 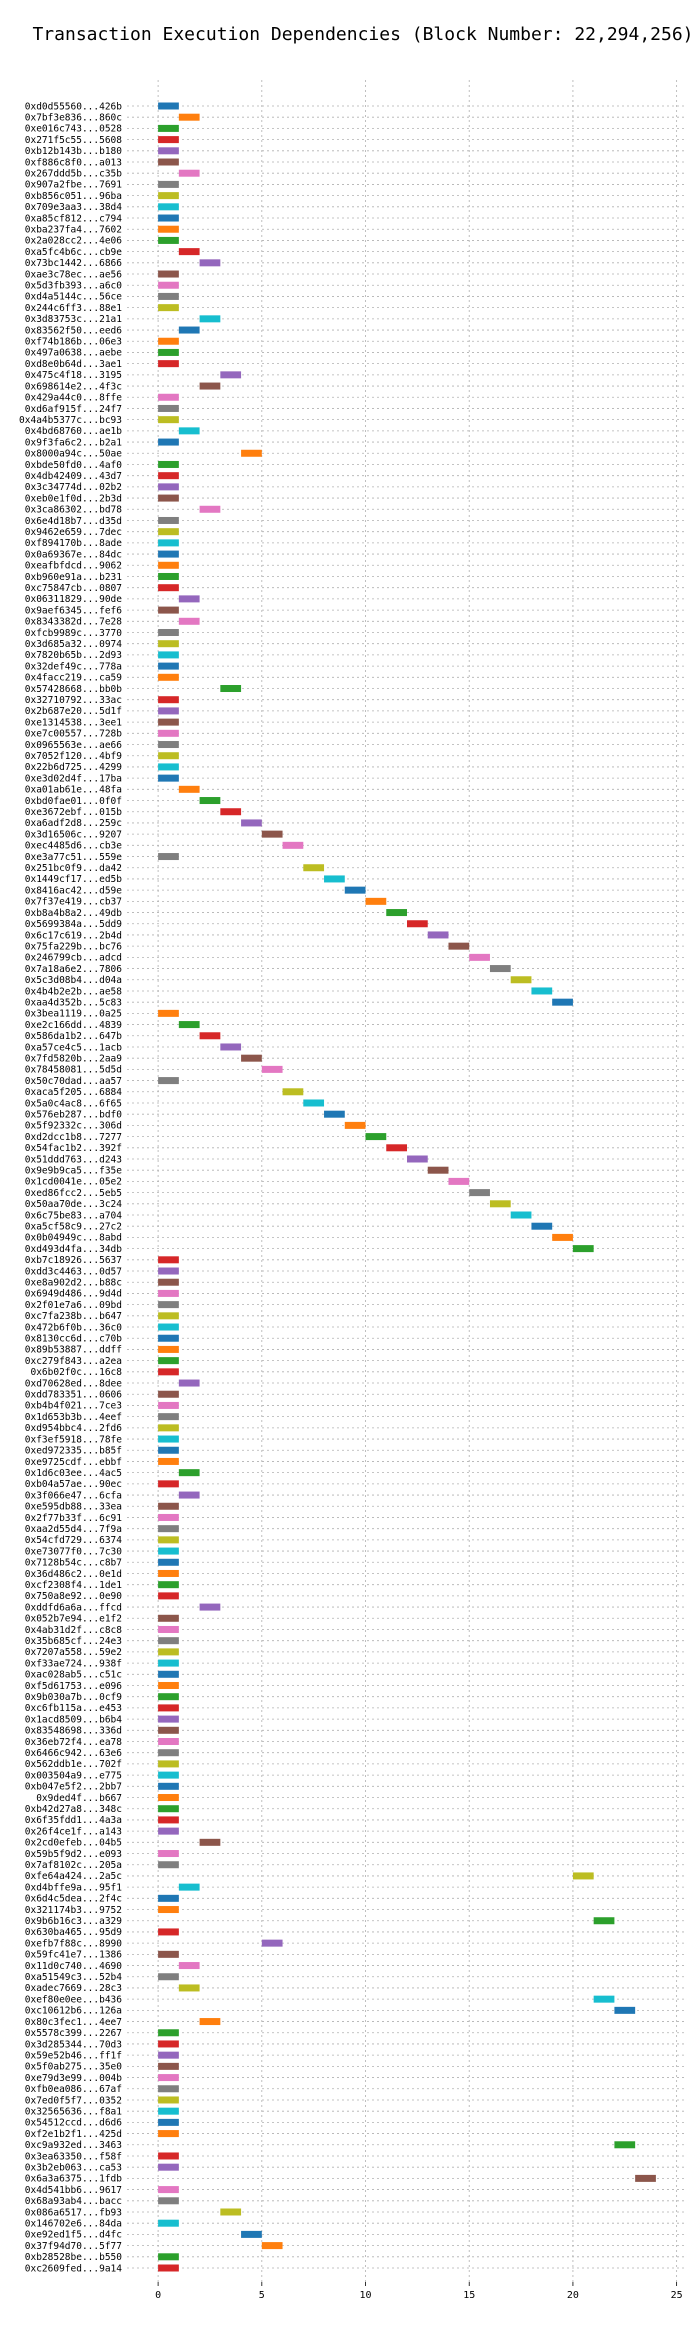 I want to click on x-tick-label: 25, so click(x=677, y=2295).